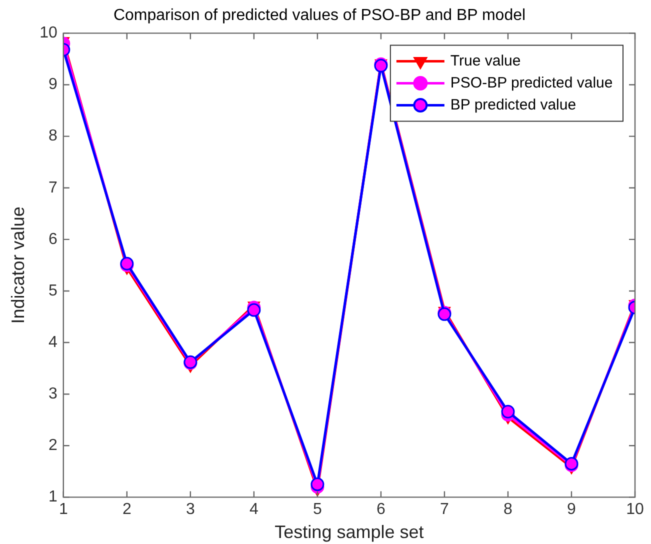  Describe the element at coordinates (18, 265) in the screenshot. I see `y-axis-title: Indicator value` at that location.